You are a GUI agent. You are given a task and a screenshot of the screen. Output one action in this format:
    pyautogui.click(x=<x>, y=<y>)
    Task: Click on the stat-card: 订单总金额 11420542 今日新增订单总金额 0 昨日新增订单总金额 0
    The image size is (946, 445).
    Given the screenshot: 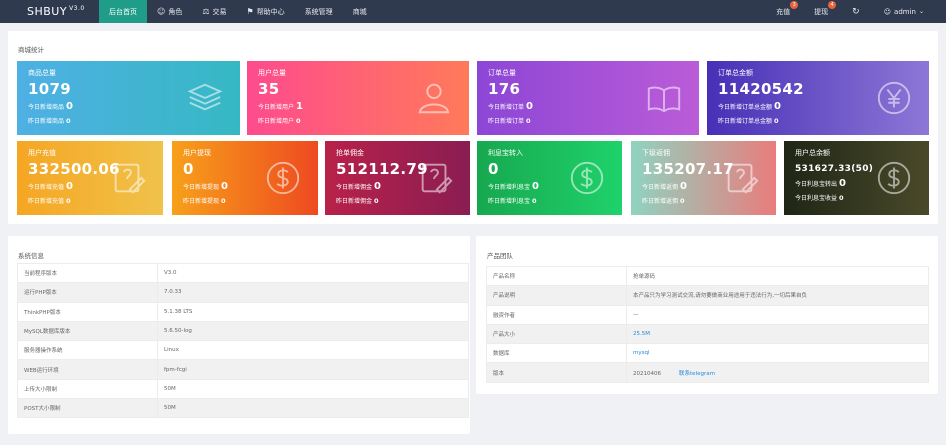 What is the action you would take?
    pyautogui.click(x=818, y=98)
    